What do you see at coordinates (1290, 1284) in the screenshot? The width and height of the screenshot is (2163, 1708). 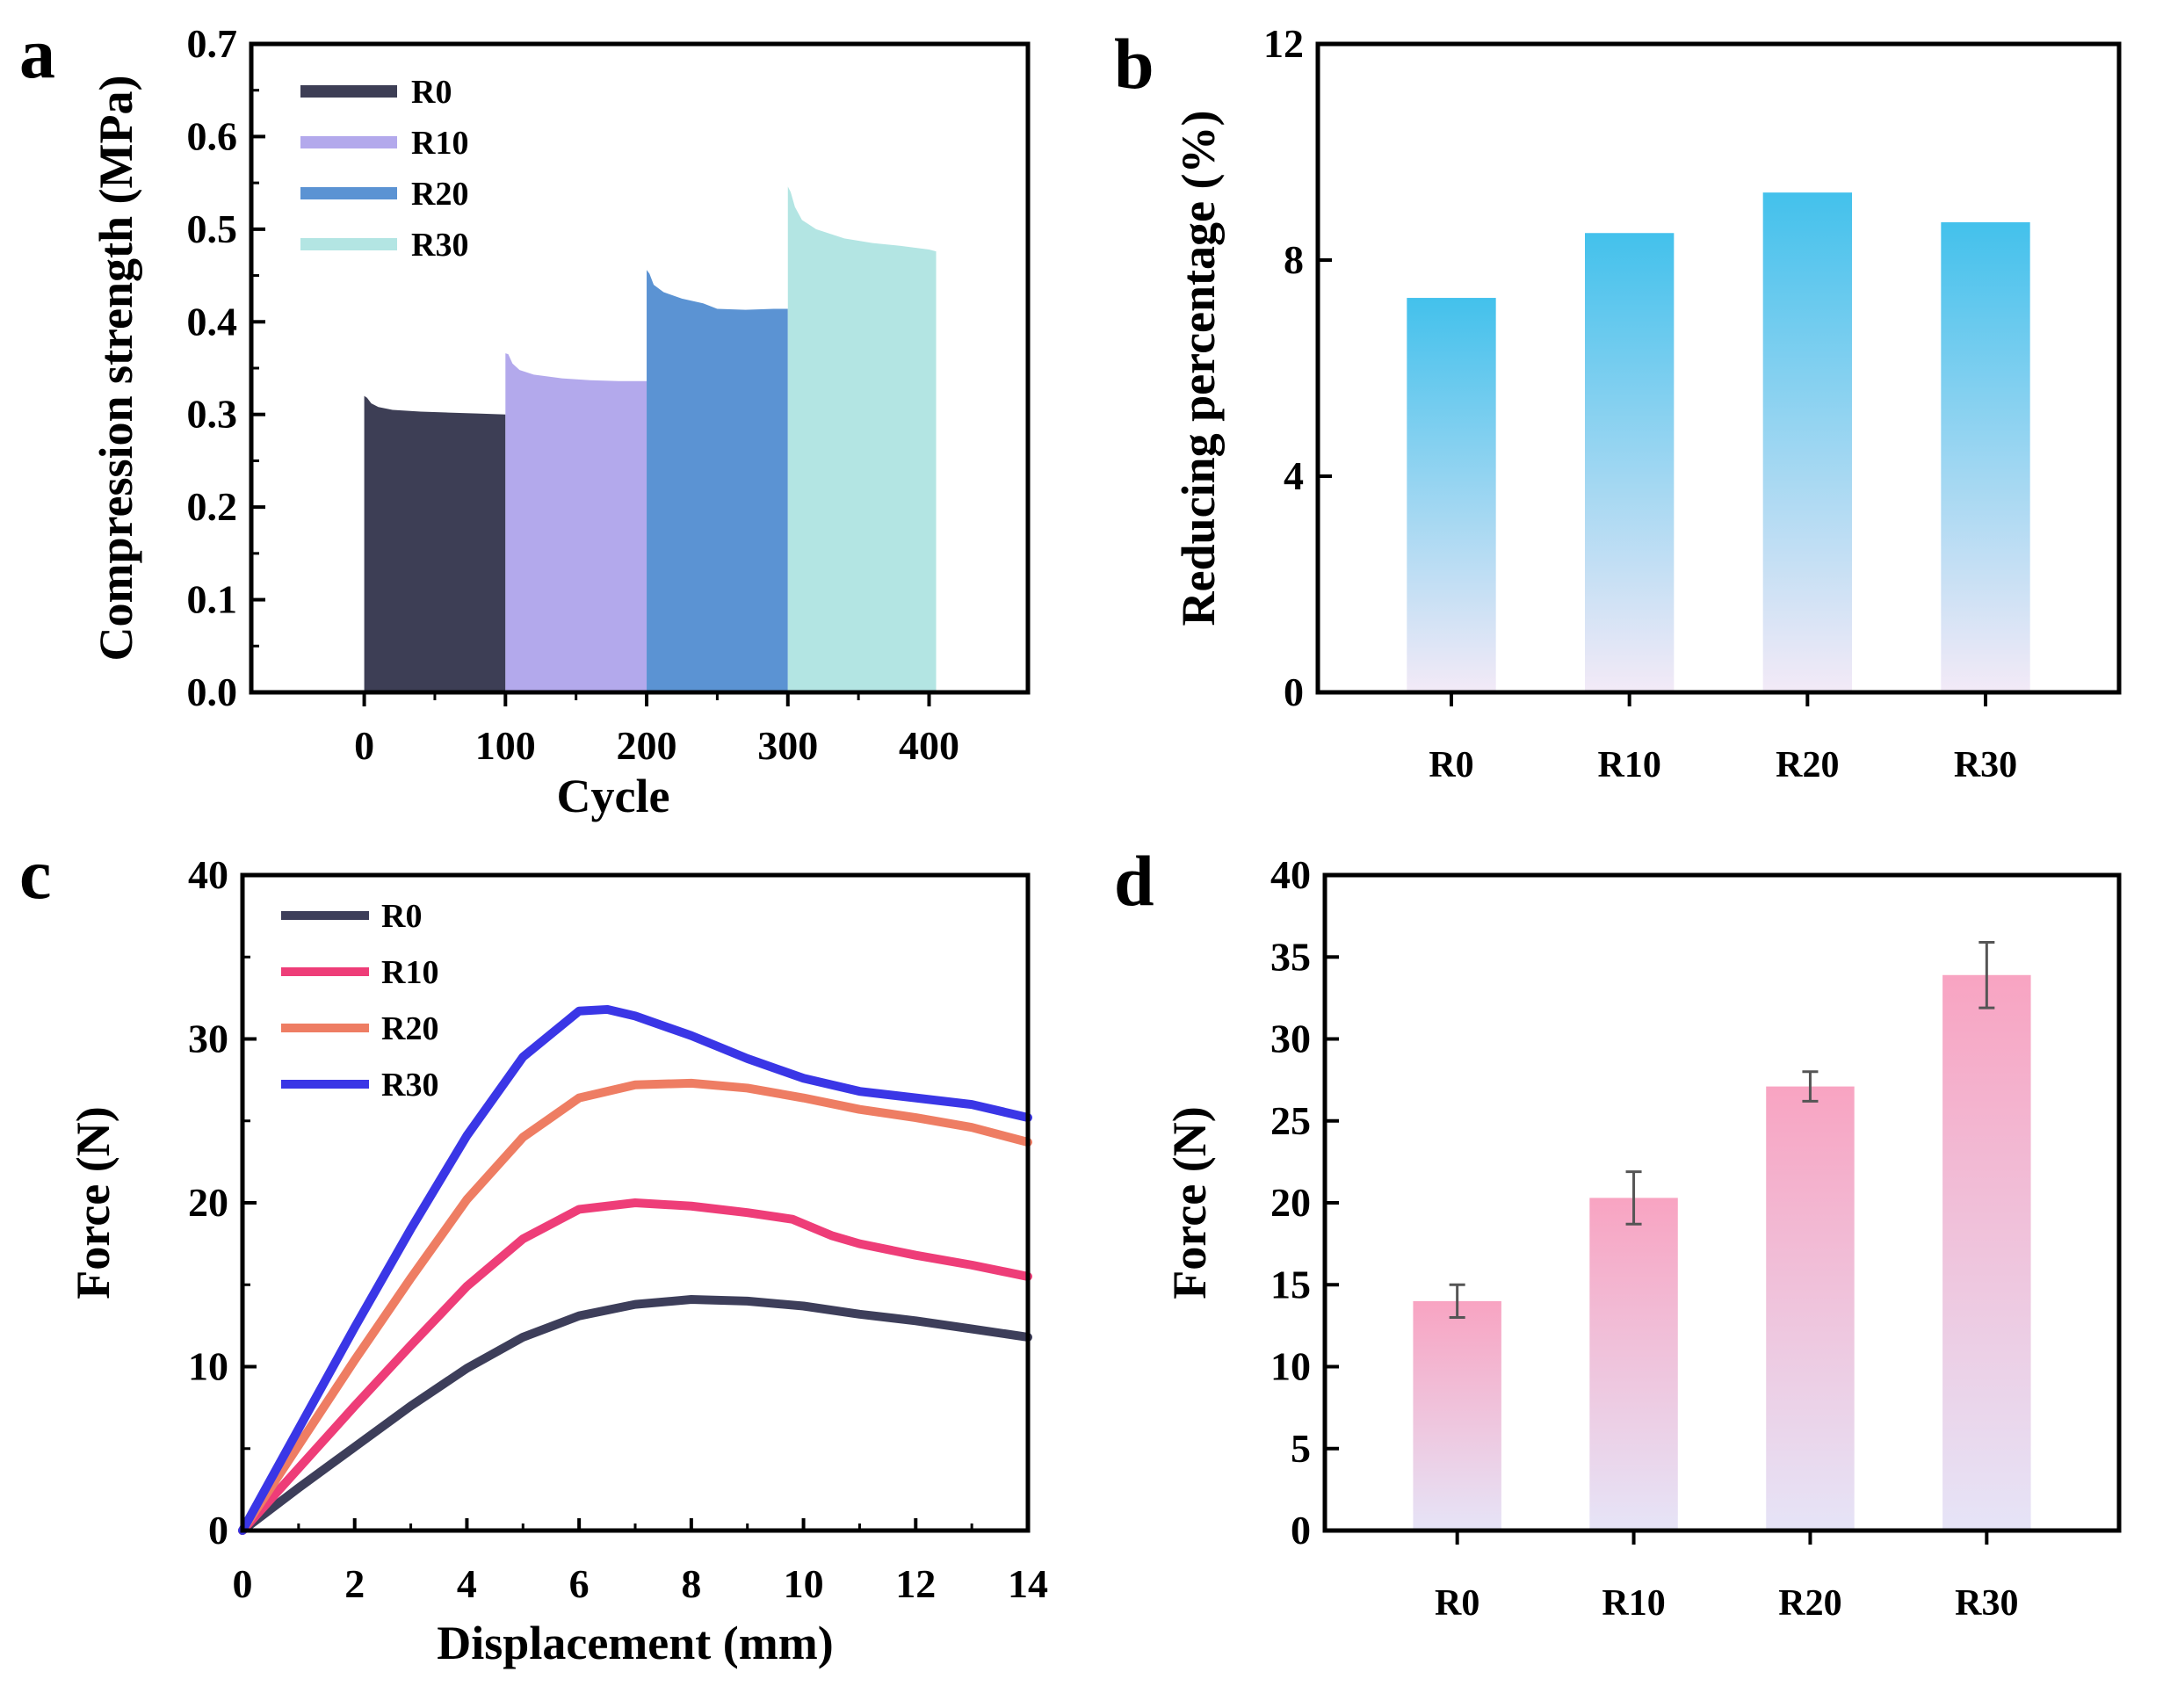 I see `d-ytick-label: 15` at bounding box center [1290, 1284].